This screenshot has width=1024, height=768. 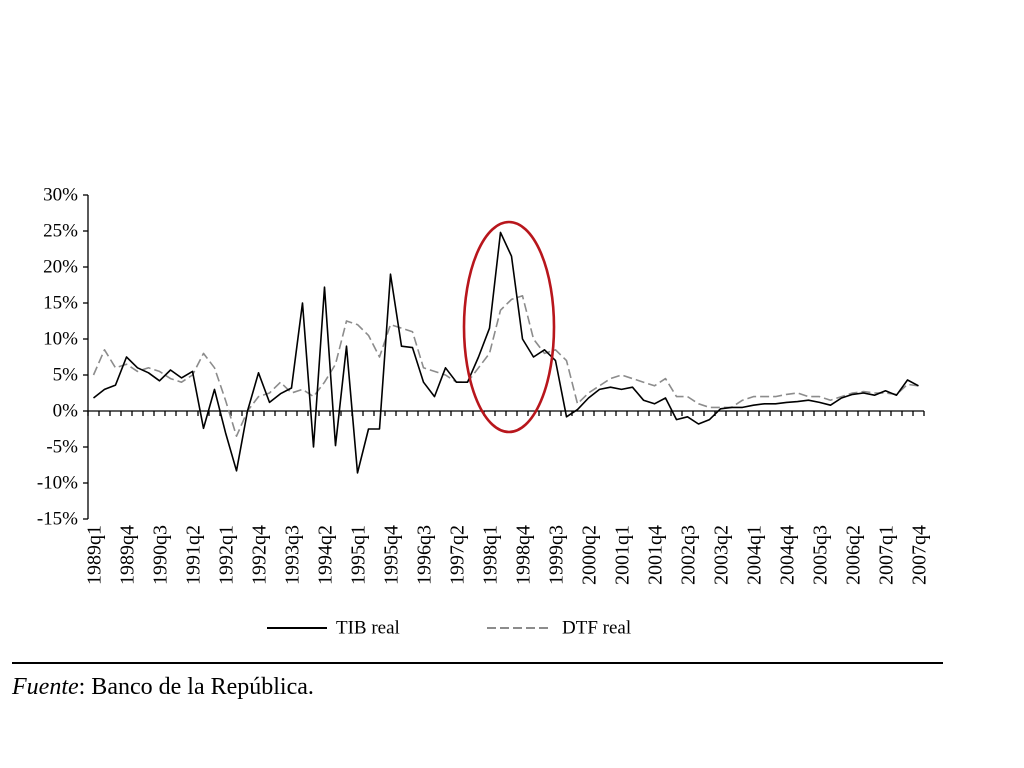 What do you see at coordinates (425, 555) in the screenshot?
I see `x-tick-label: 1996q3` at bounding box center [425, 555].